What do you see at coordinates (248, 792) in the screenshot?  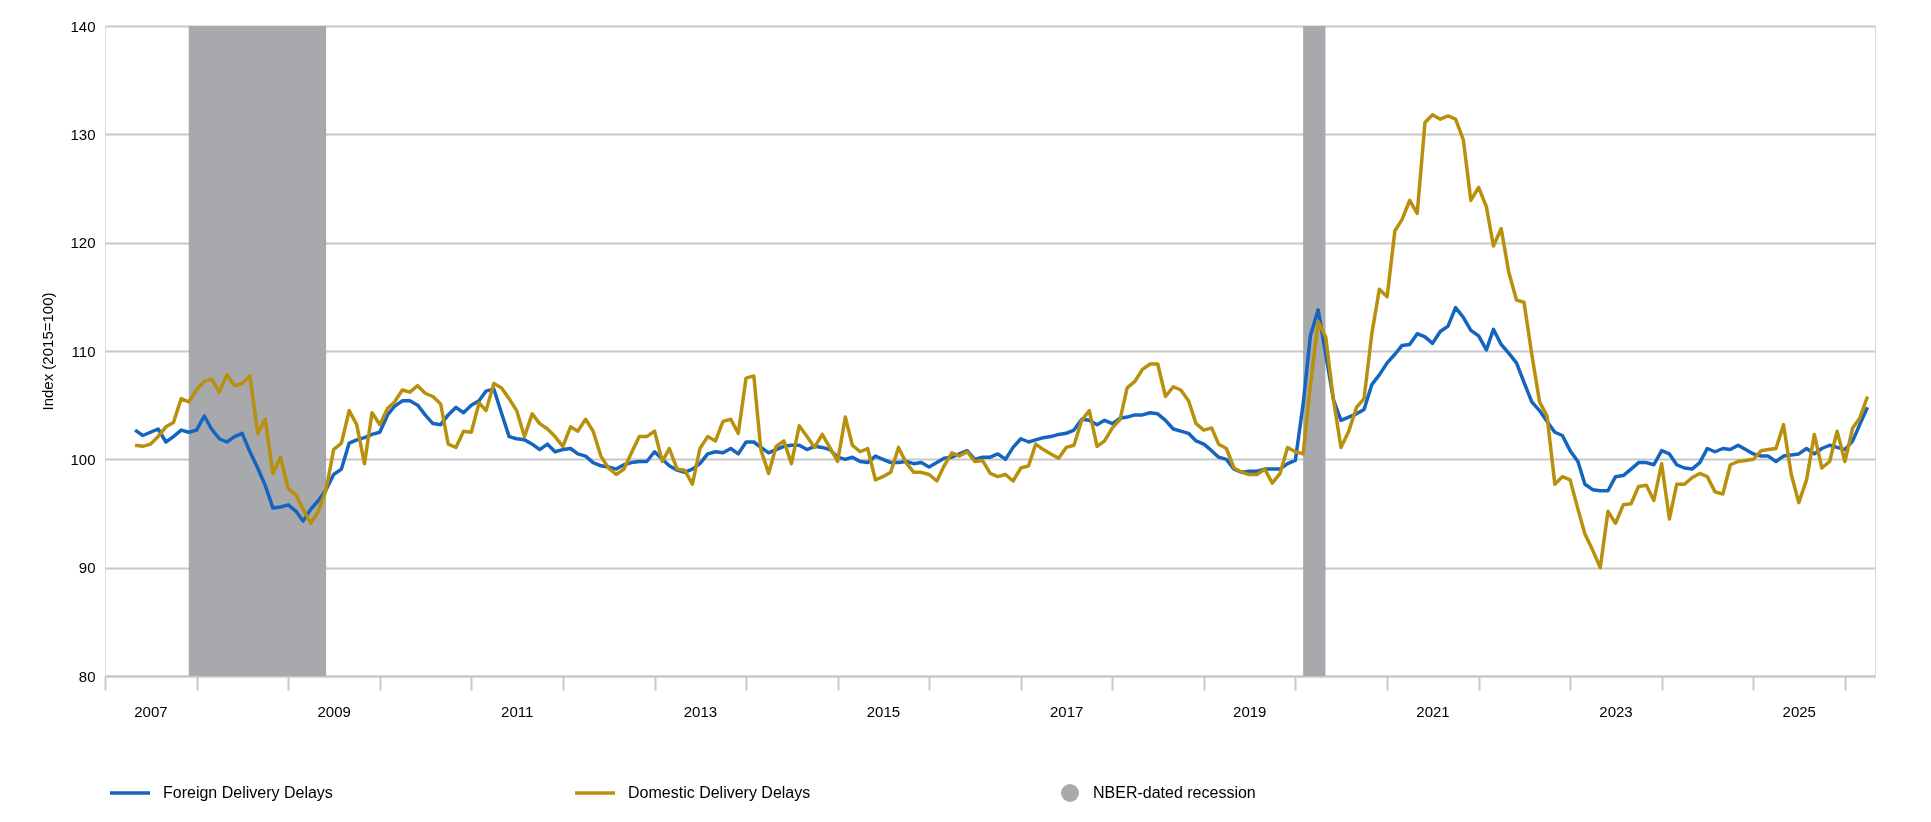 I see `legend-label: Foreign Delivery Delays` at bounding box center [248, 792].